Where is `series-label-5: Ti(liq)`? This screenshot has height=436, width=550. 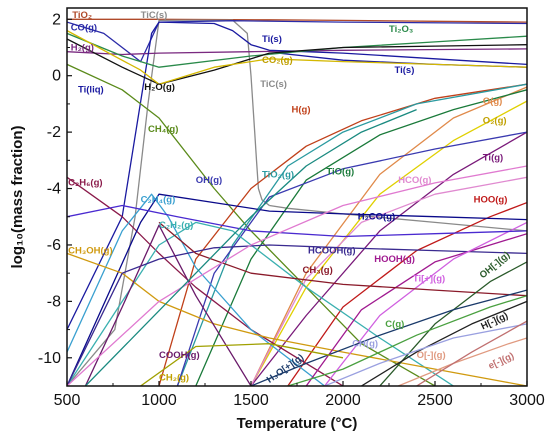 series-label-5: Ti(liq) is located at coordinates (91, 90).